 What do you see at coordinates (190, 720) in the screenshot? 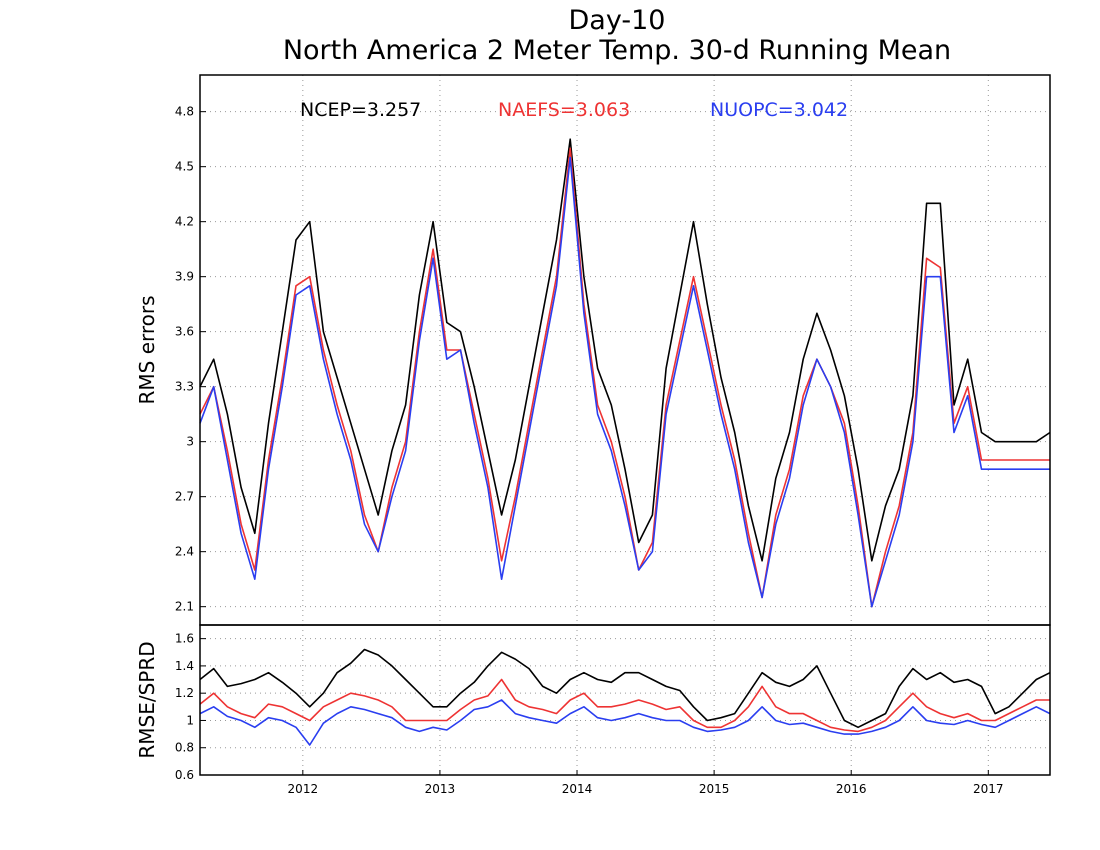
I see `bottom-y-tick-label: 1` at bounding box center [190, 720].